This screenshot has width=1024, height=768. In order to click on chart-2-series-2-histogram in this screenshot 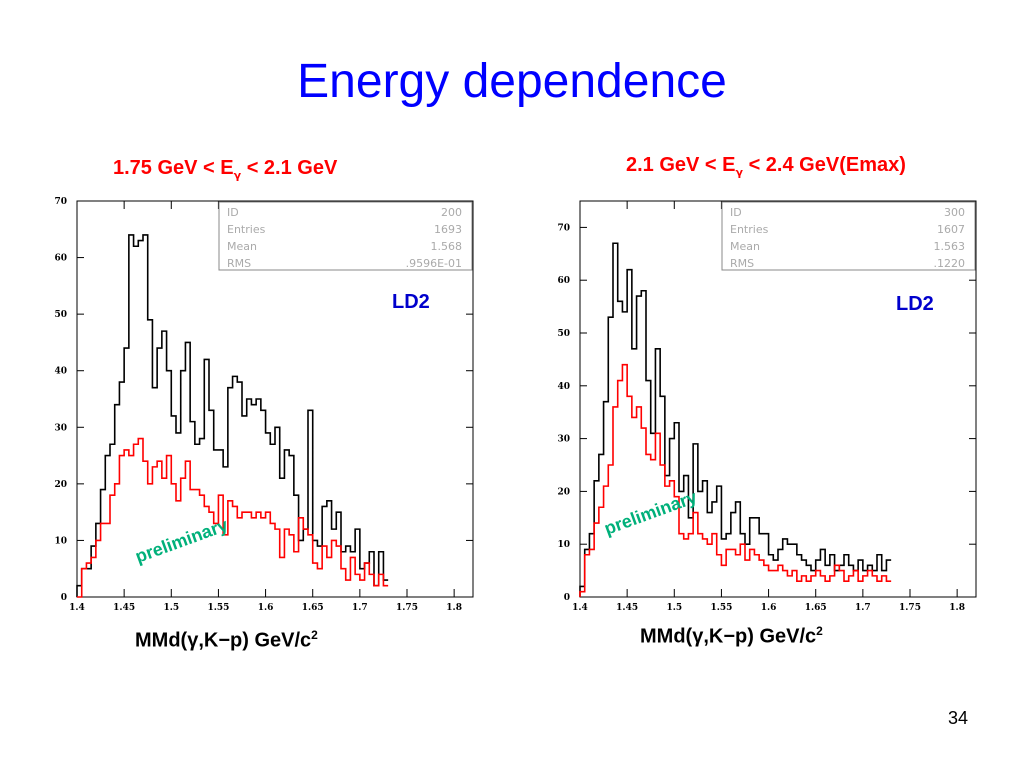, I will do `click(735, 480)`.